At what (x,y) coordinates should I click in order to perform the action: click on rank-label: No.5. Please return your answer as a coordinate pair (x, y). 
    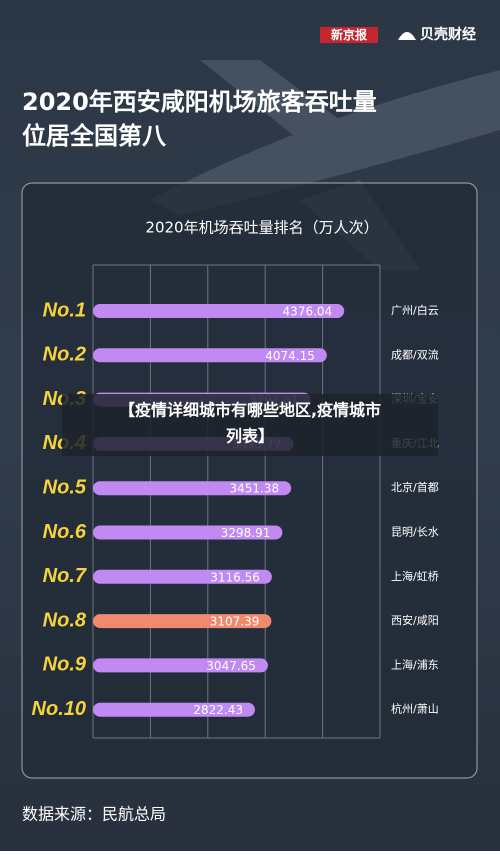
    Looking at the image, I should click on (65, 487).